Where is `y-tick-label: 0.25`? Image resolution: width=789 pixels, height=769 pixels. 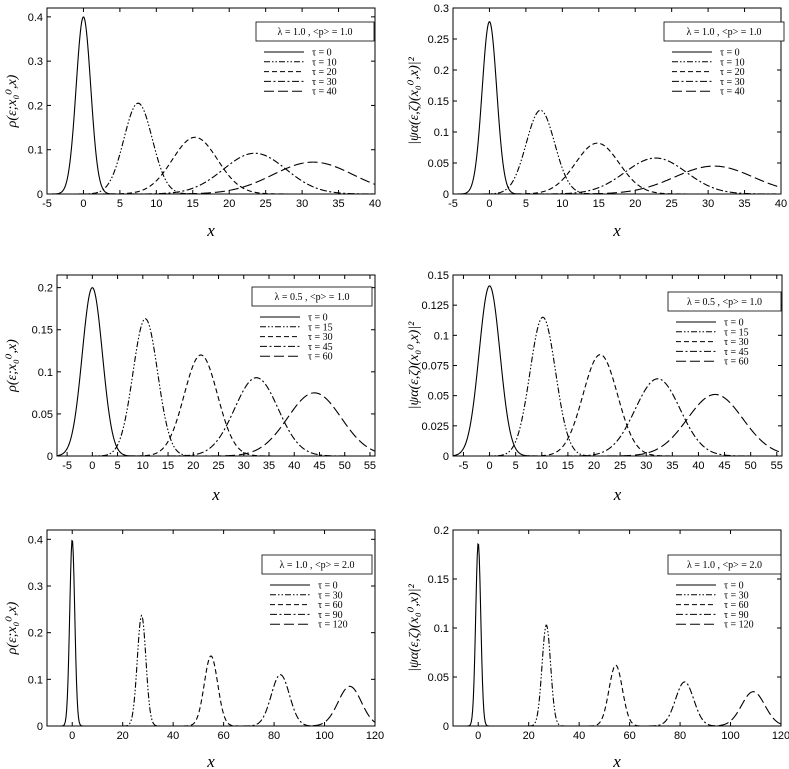
y-tick-label: 0.25 is located at coordinates (438, 40).